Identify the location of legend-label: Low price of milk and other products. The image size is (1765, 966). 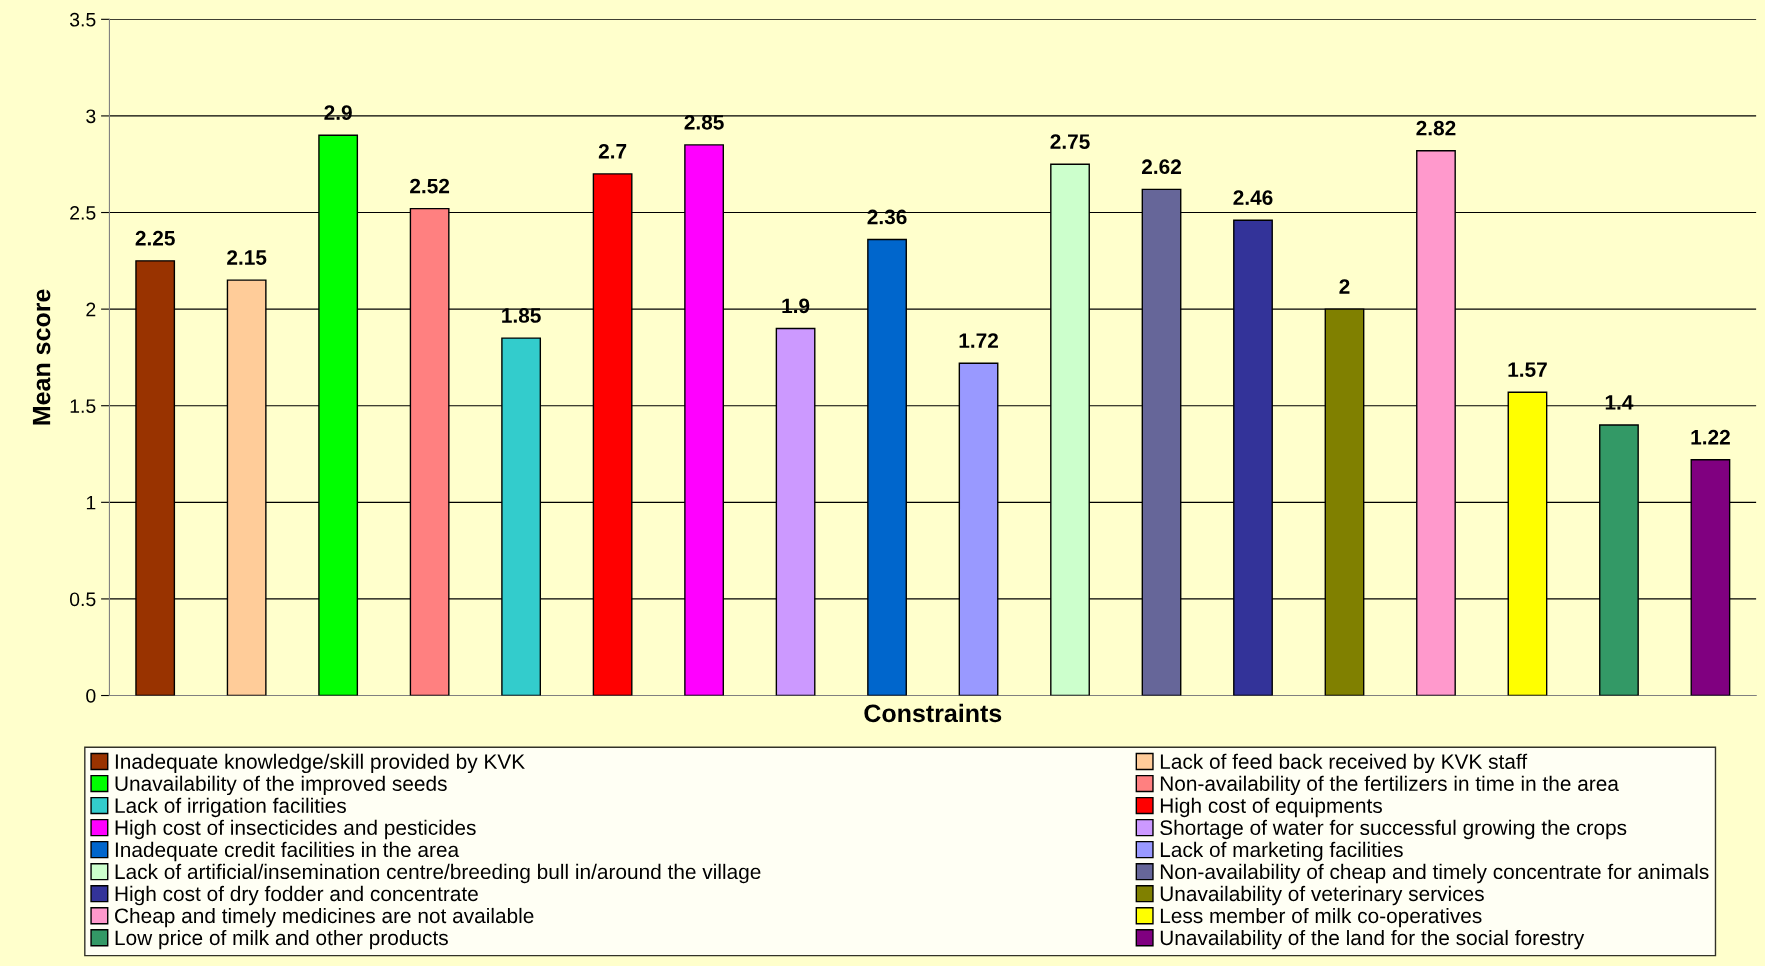
(281, 939).